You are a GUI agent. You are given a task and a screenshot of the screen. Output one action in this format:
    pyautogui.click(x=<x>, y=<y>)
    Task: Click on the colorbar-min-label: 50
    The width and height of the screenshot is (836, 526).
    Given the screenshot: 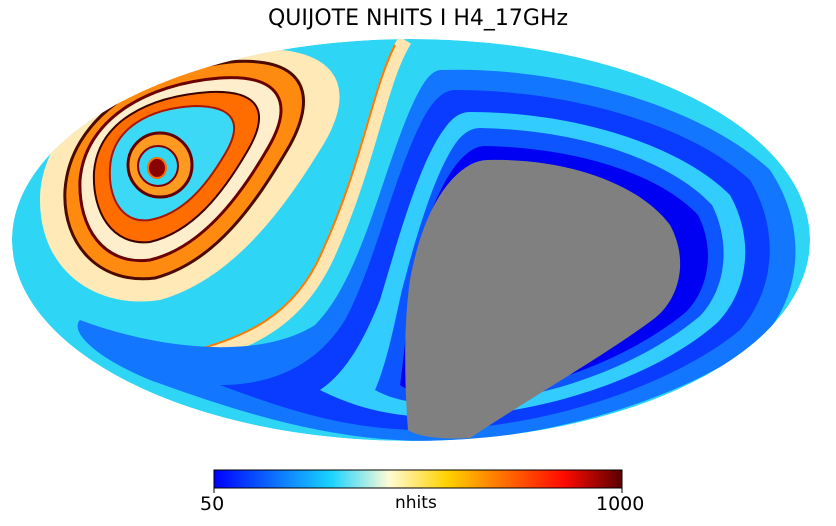 What is the action you would take?
    pyautogui.click(x=212, y=504)
    